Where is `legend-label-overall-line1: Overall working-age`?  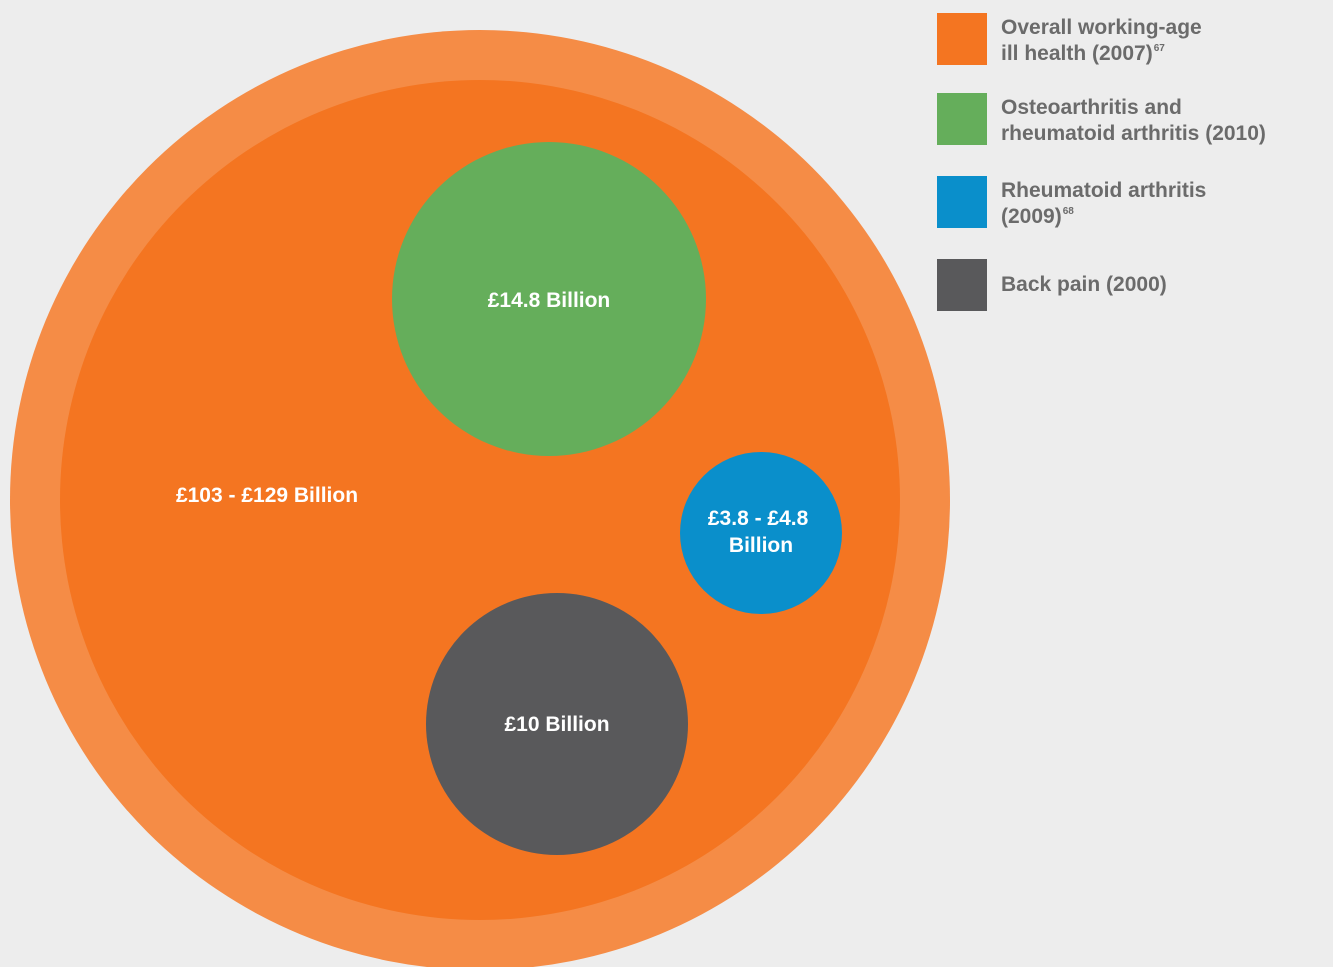 legend-label-overall-line1: Overall working-age is located at coordinates (1101, 27).